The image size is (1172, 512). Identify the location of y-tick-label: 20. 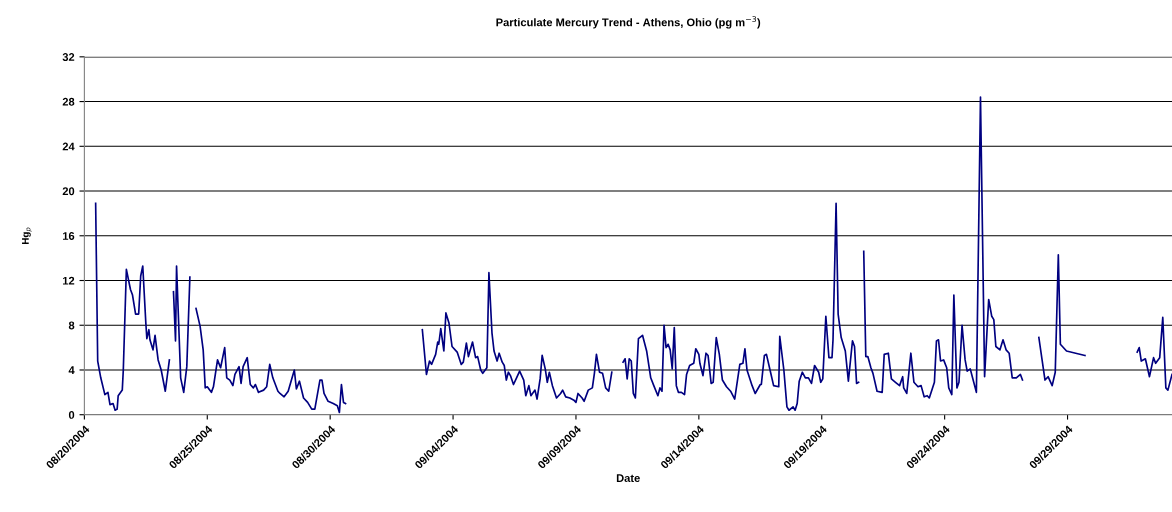
(68, 191).